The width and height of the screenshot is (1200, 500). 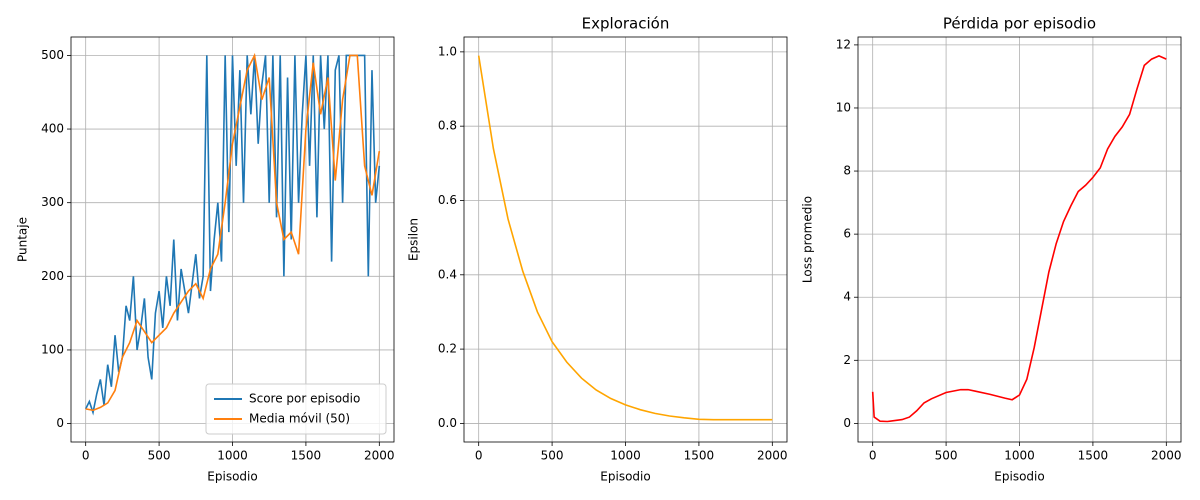 I want to click on legend-label: Score por episodio, so click(x=304, y=399).